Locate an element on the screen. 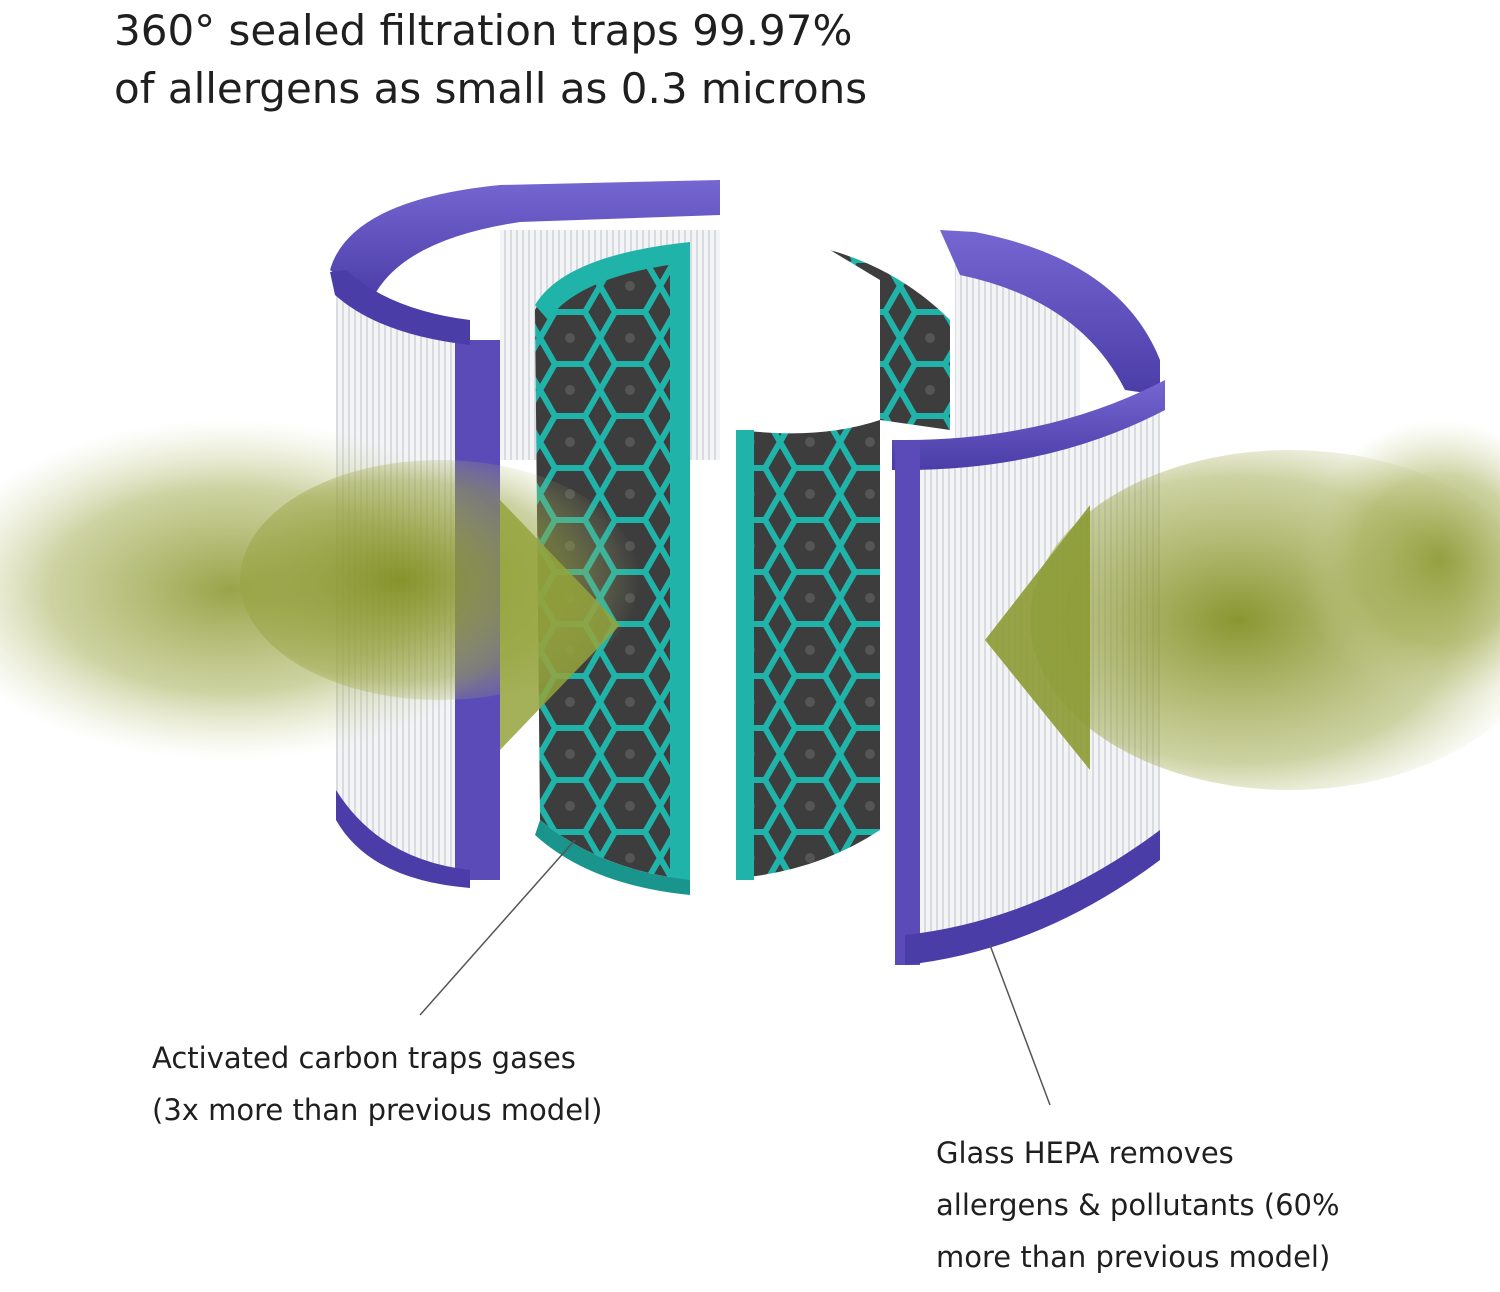  hepa-callout-line-3: more than previous model) is located at coordinates (1133, 1257).